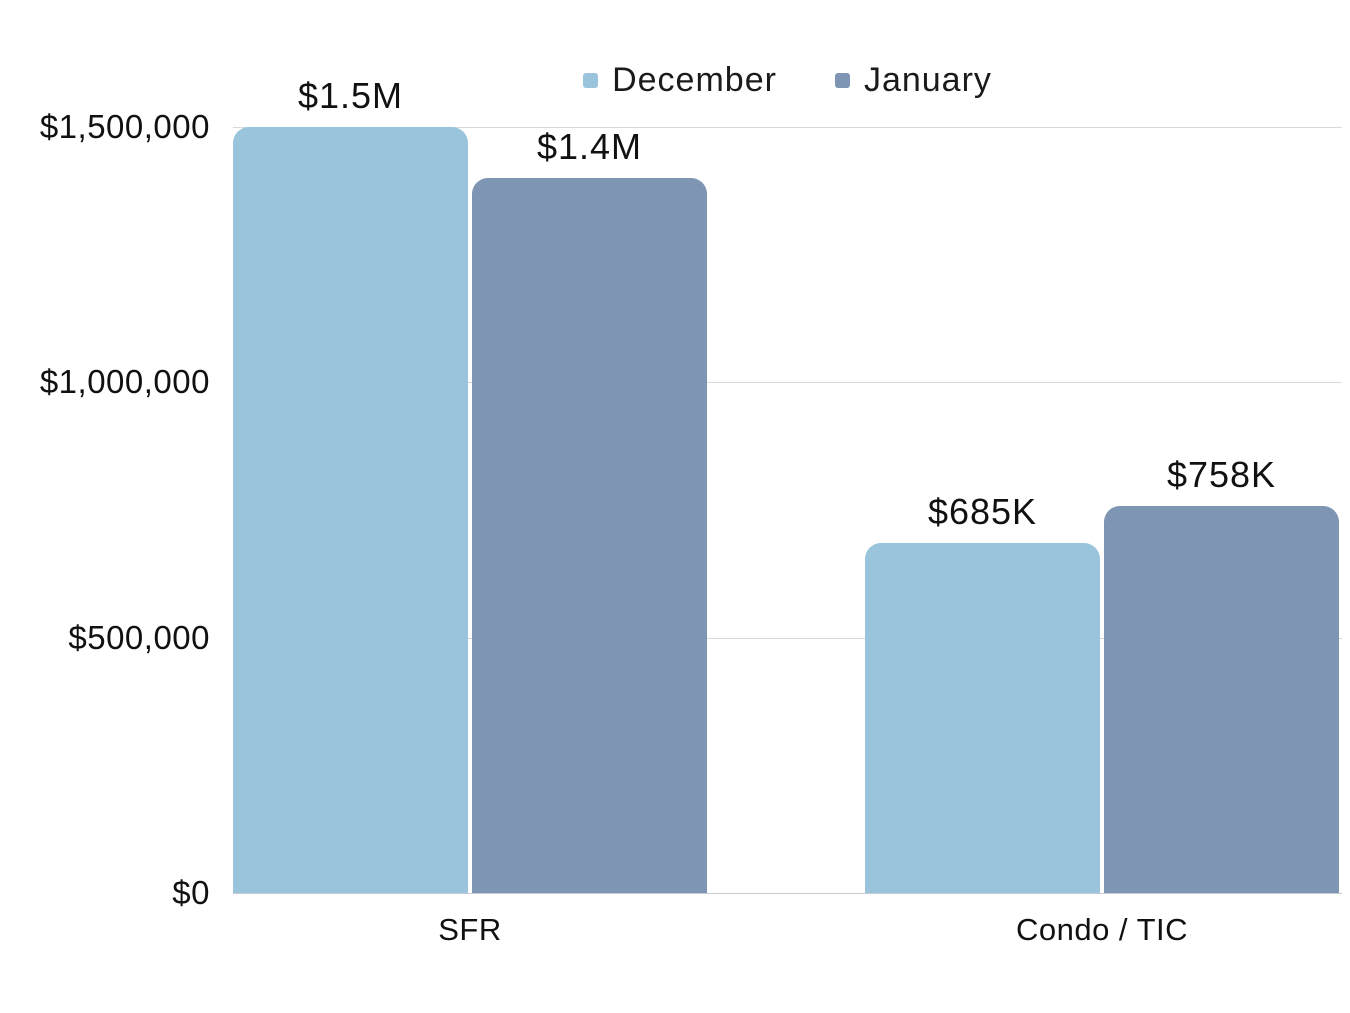 This screenshot has width=1350, height=1013. I want to click on bar-value-label-december-sfr: $1.5M, so click(350, 95).